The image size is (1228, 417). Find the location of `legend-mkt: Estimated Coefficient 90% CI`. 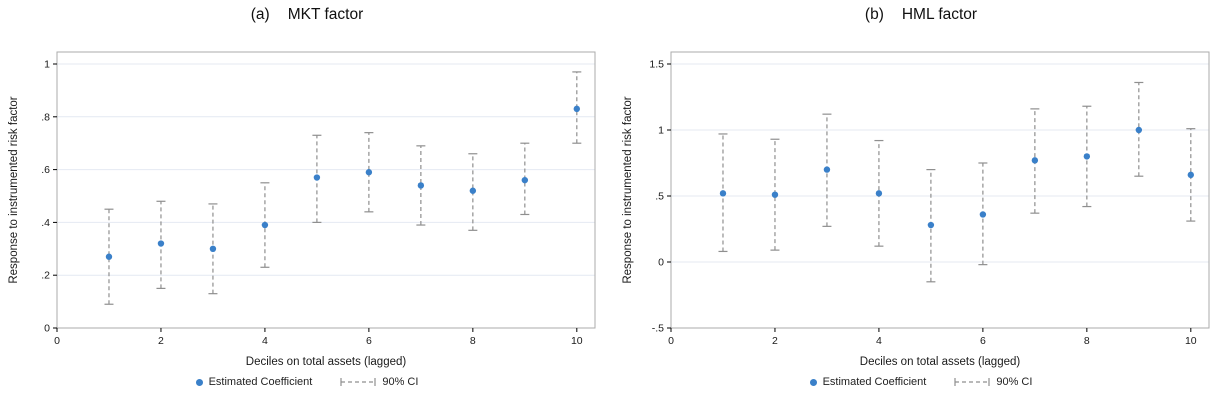

legend-mkt: Estimated Coefficient 90% CI is located at coordinates (306, 382).